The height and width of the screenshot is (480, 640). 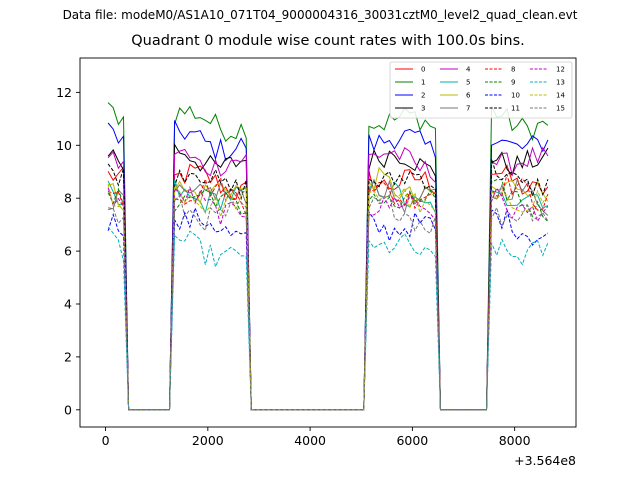 What do you see at coordinates (423, 96) in the screenshot?
I see `legend-label-2: 2` at bounding box center [423, 96].